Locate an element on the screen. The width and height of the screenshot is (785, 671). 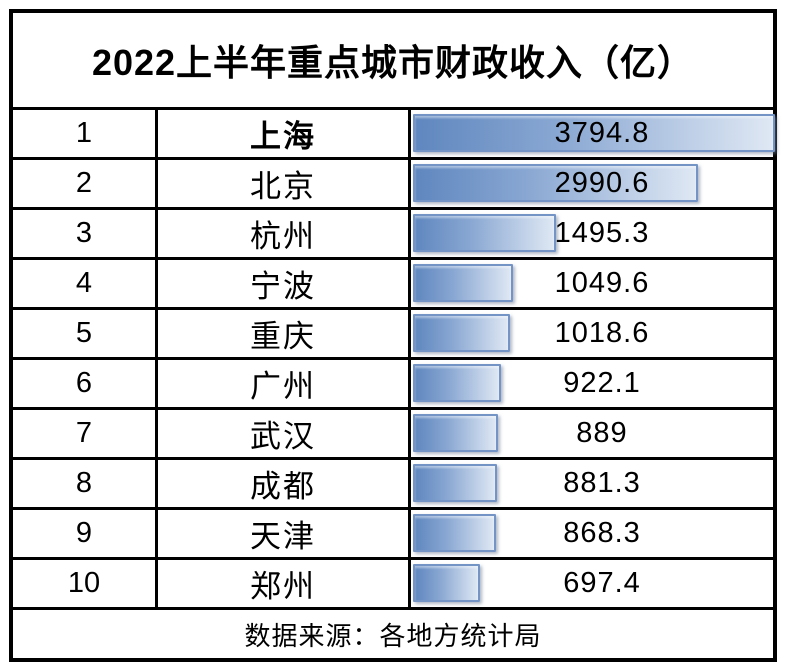
city-cell: 广州 is located at coordinates (284, 383).